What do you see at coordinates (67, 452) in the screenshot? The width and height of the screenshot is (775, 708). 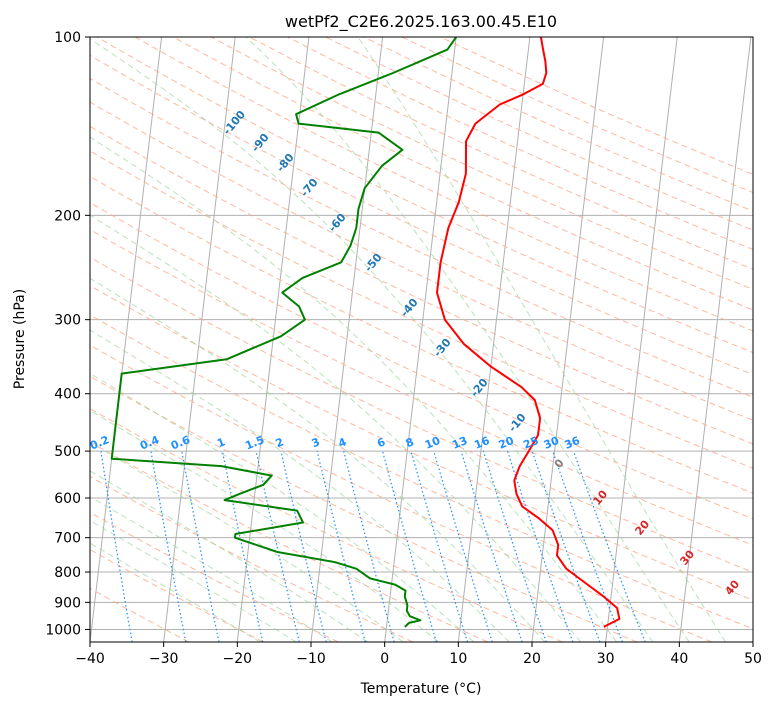 I see `y-tick-label: 500` at bounding box center [67, 452].